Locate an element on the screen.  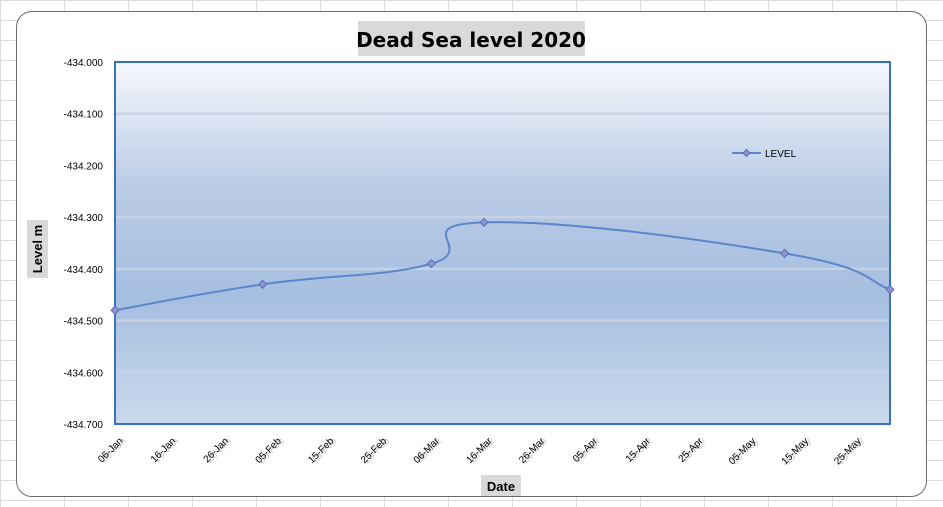
y-tick-label: -434.000 is located at coordinates (84, 63).